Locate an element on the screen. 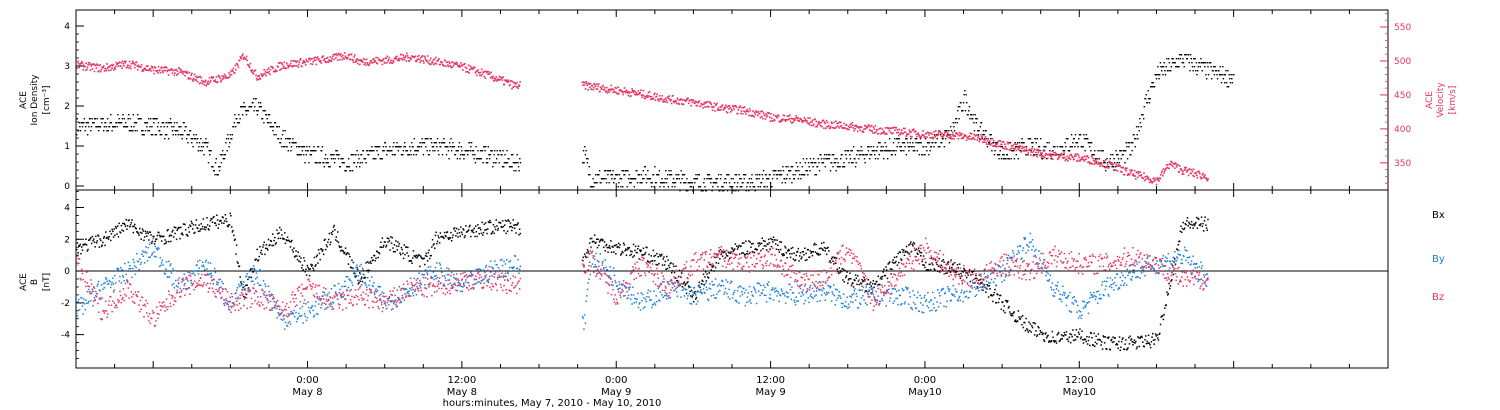 This screenshot has height=410, width=1500. density-tick-label: 1 is located at coordinates (67, 147).